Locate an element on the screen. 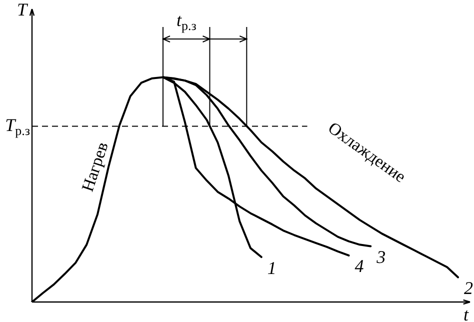 The image size is (474, 322). x-axis-title: t is located at coordinates (467, 313).